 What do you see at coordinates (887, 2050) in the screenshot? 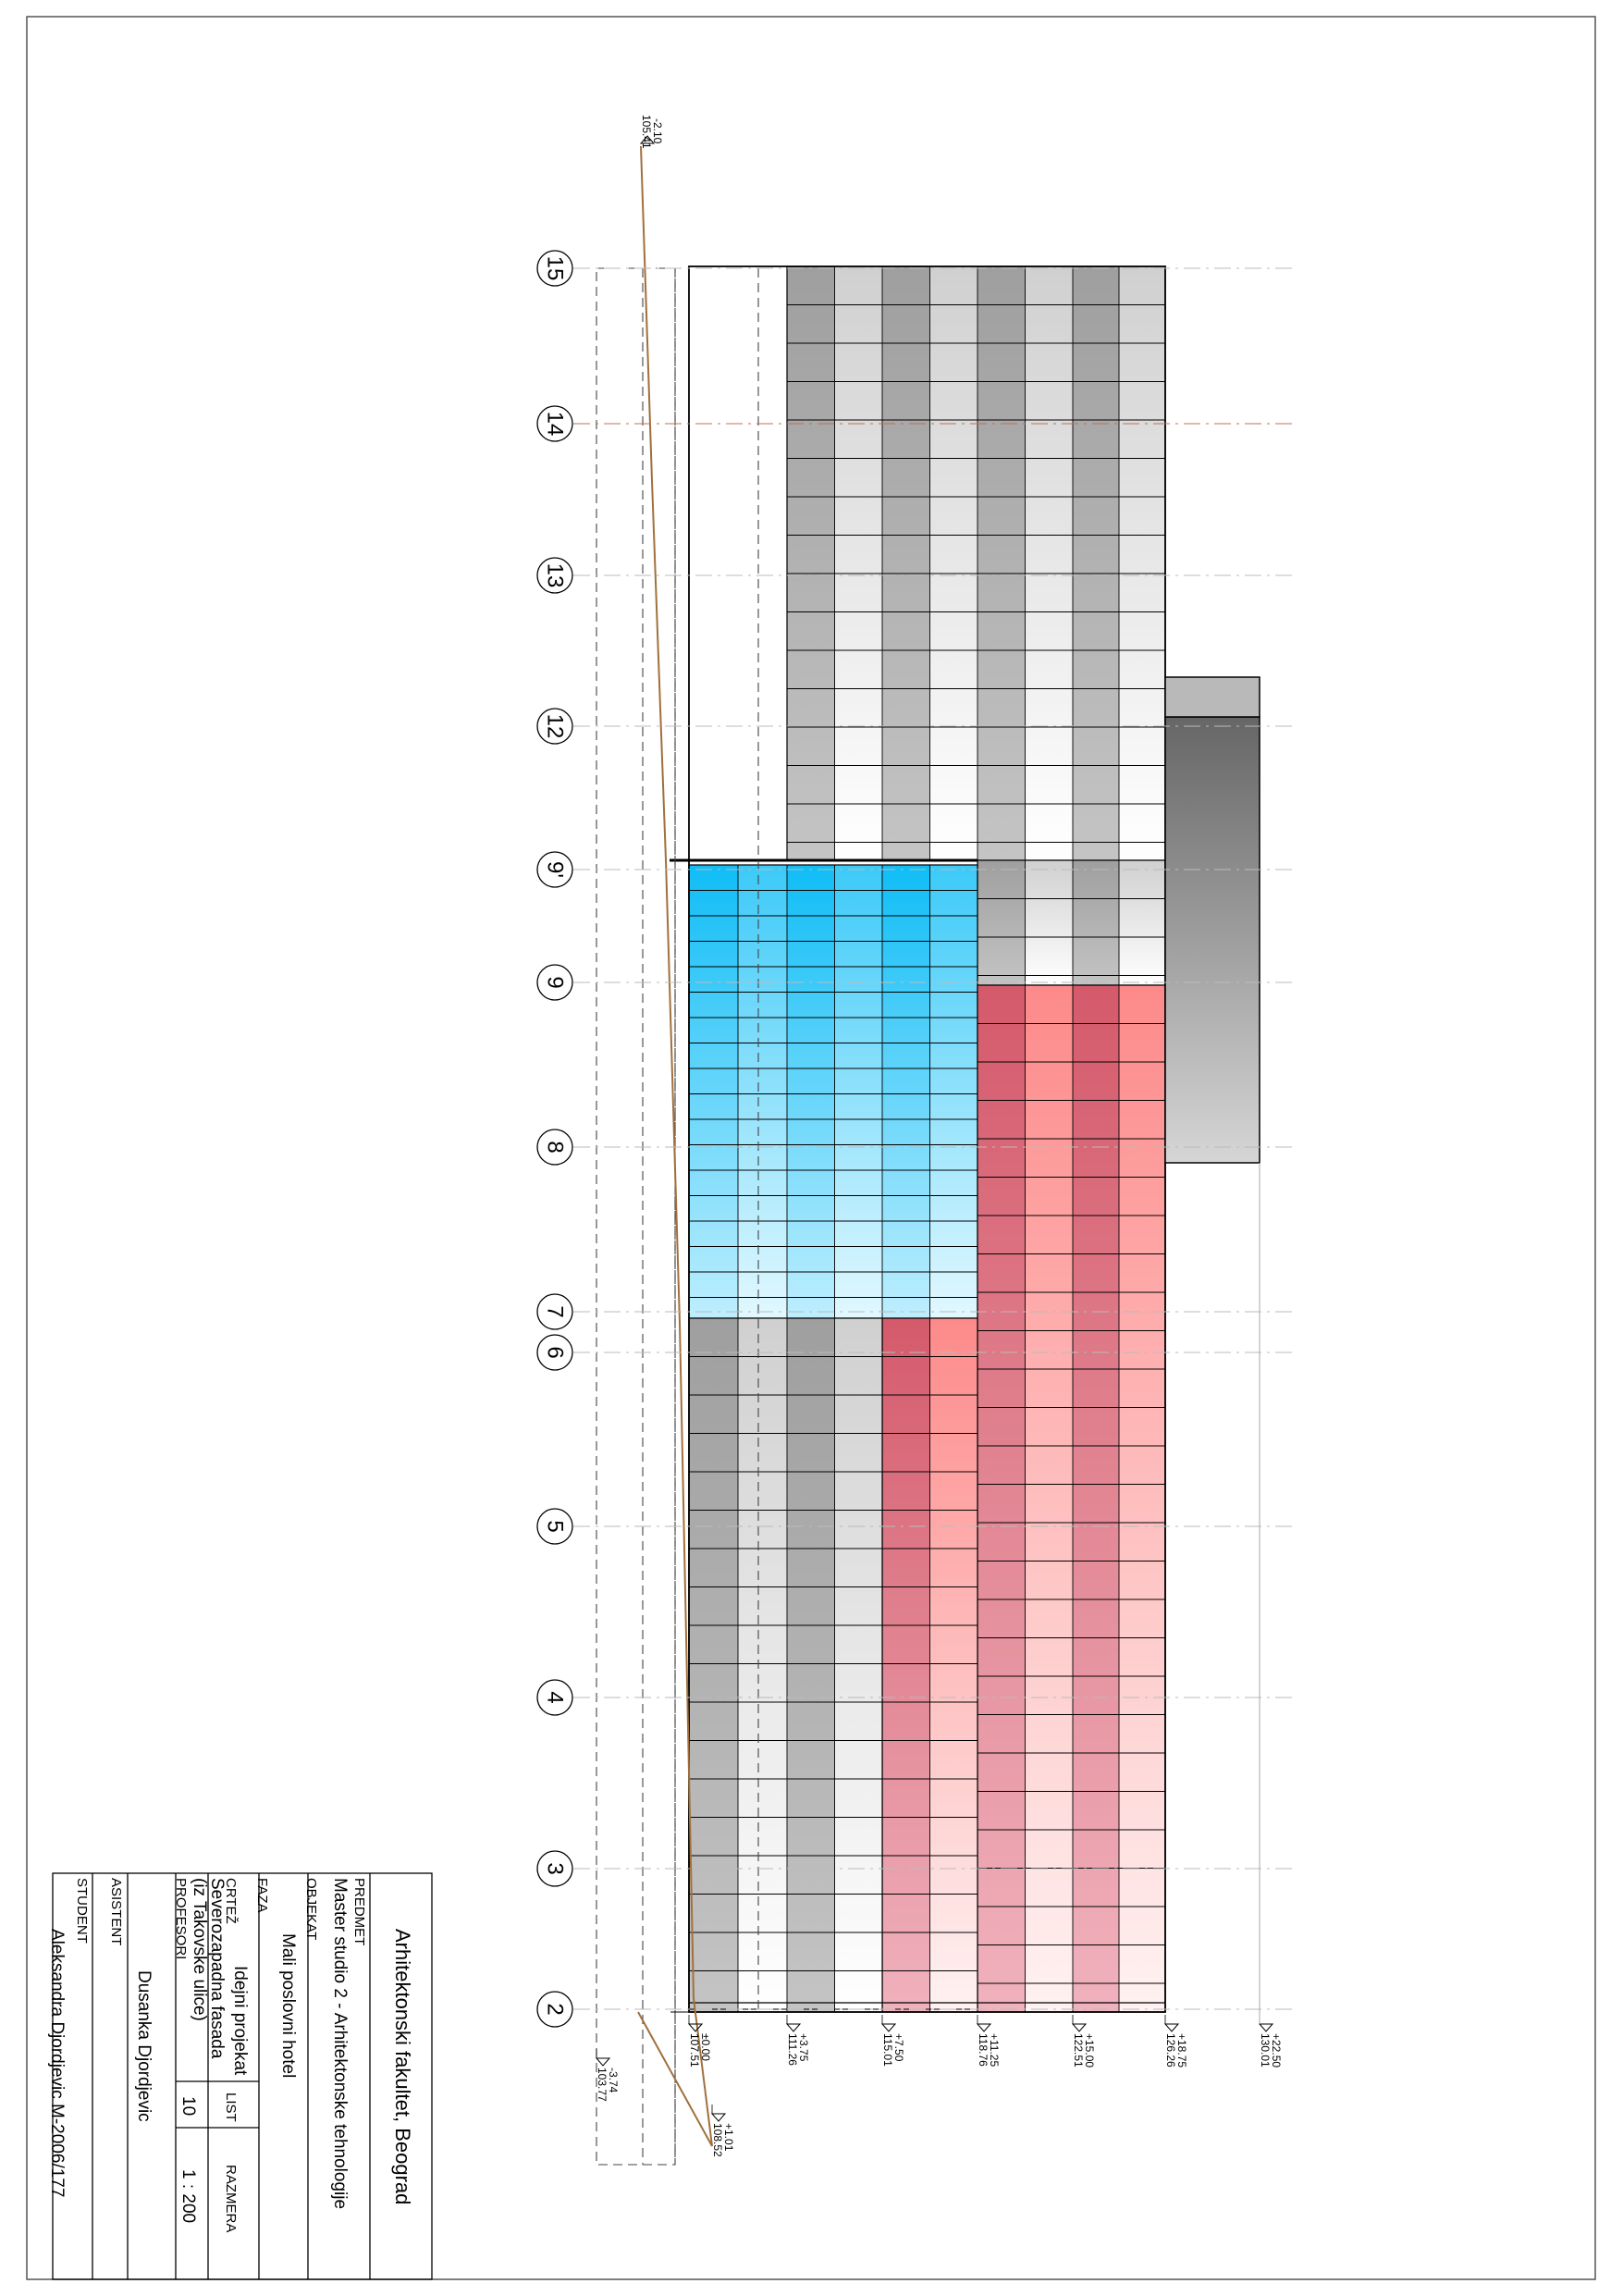
I see `level-absolute: 115.01` at bounding box center [887, 2050].